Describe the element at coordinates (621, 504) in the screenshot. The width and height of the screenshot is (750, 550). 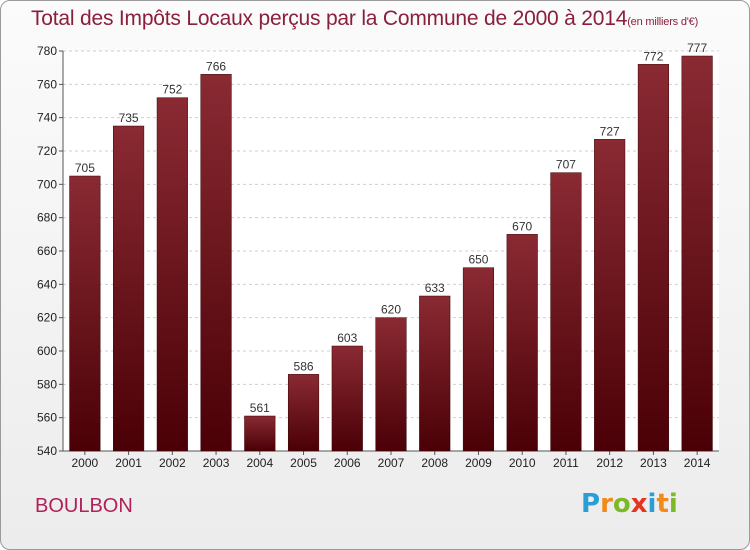
I see `logo-letter: o` at that location.